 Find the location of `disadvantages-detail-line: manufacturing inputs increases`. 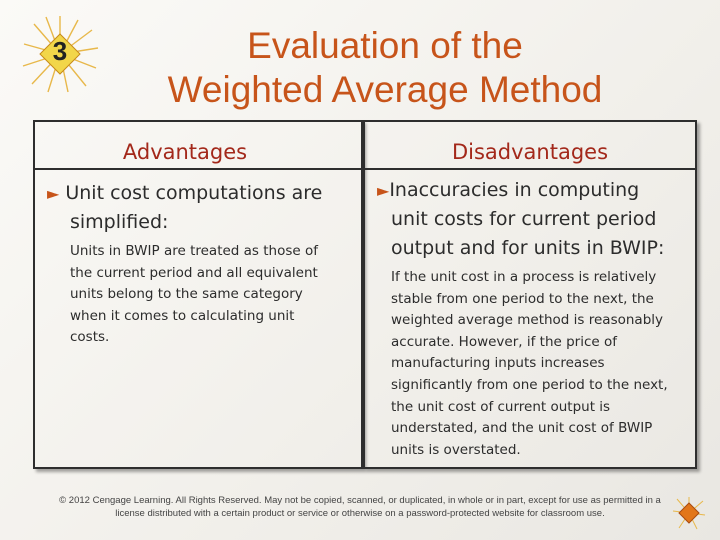

disadvantages-detail-line: manufacturing inputs increases is located at coordinates (498, 363).